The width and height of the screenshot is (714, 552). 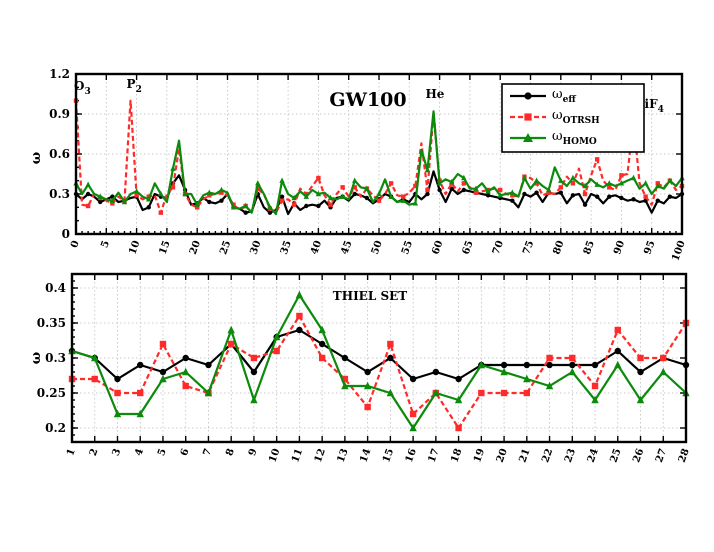 I want to click on ytick-label: 0.25, so click(x=51, y=393).